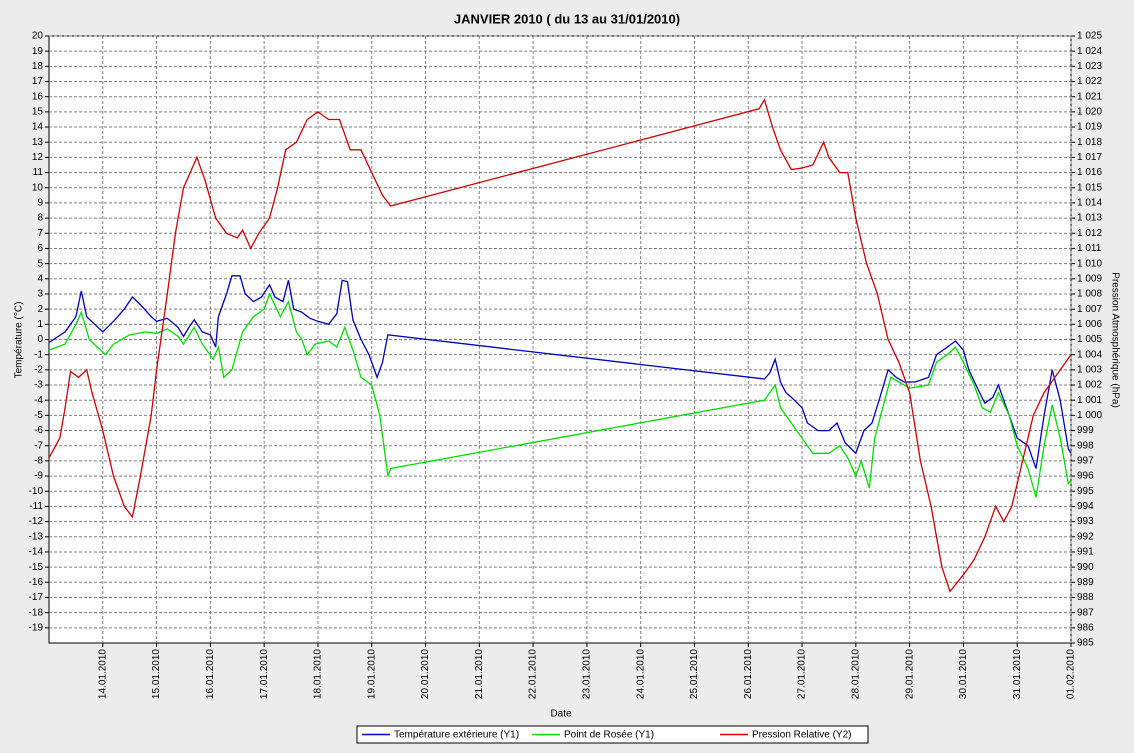 The height and width of the screenshot is (753, 1134). I want to click on y2-tick-label: 1 007, so click(1089, 309).